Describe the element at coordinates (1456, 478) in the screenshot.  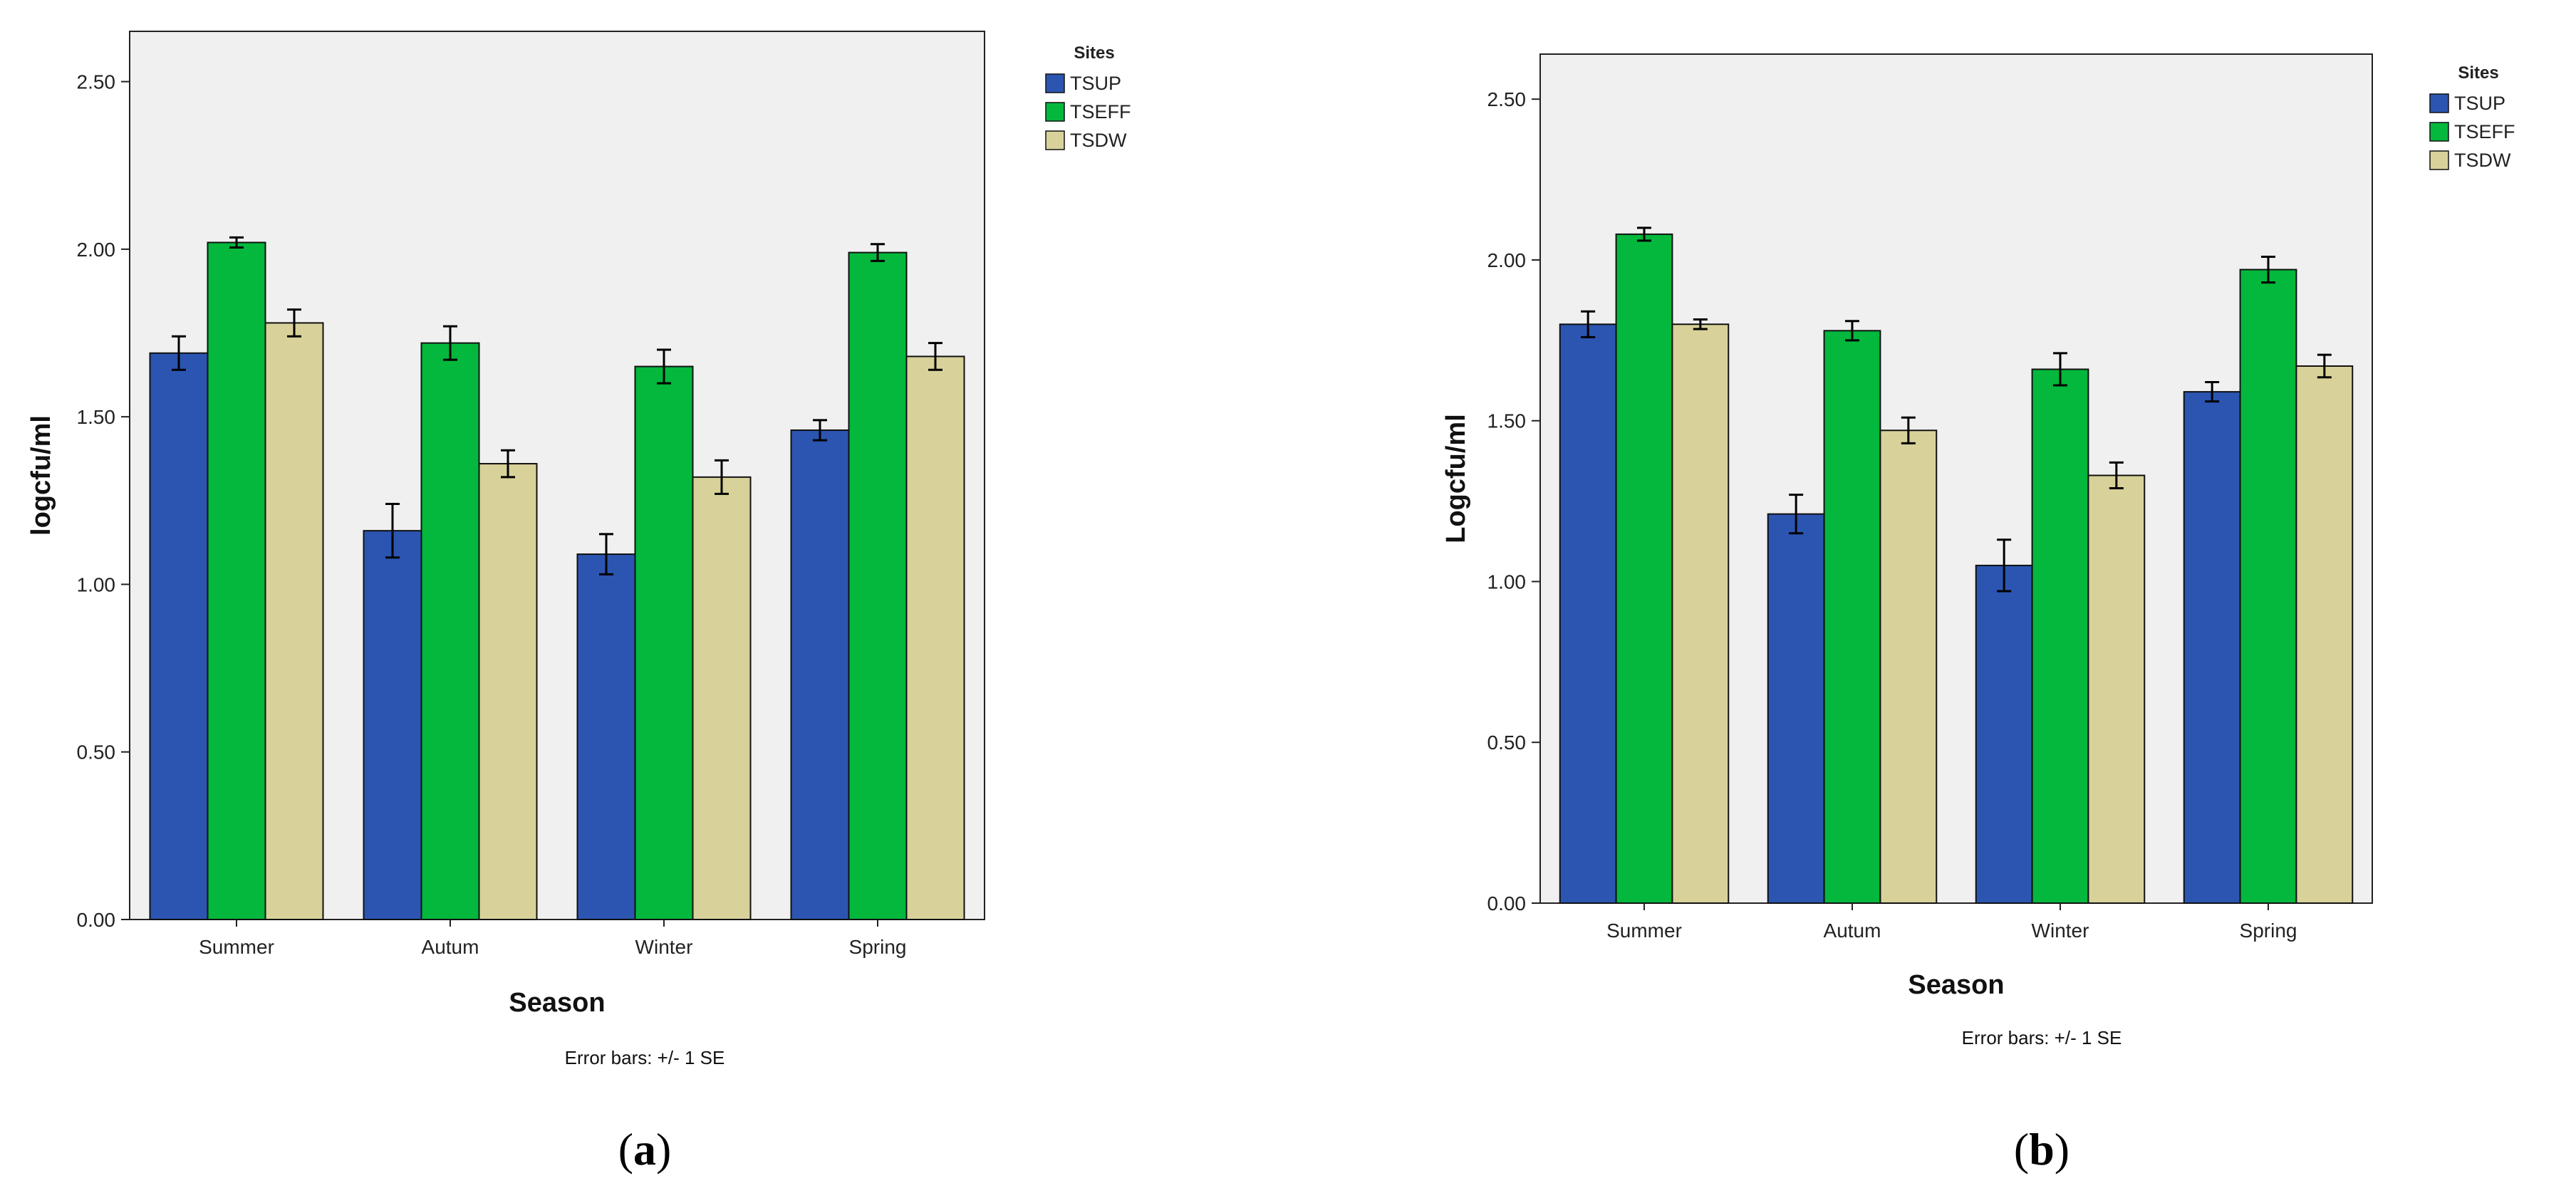
I see `y-axis-title: Logcfu/ml` at that location.